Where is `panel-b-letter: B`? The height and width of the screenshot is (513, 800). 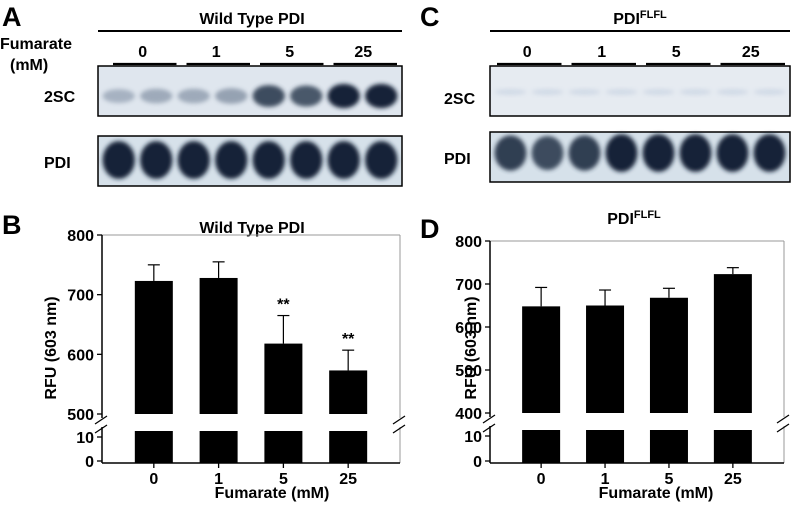
panel-b-letter: B is located at coordinates (12, 225).